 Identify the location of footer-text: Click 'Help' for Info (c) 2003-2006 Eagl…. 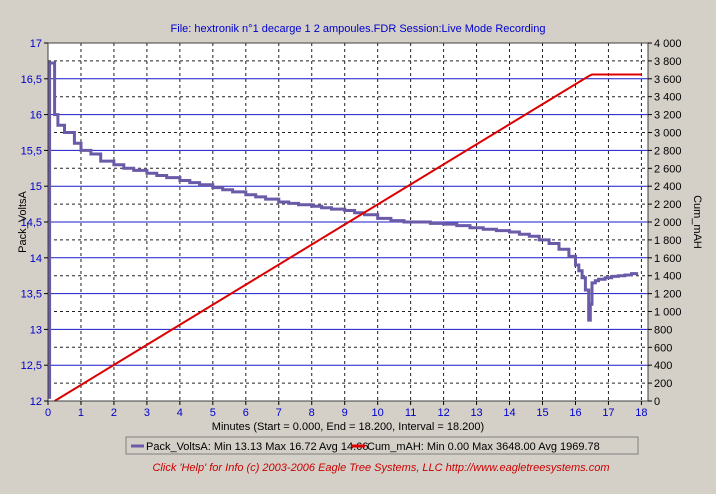
(380, 468).